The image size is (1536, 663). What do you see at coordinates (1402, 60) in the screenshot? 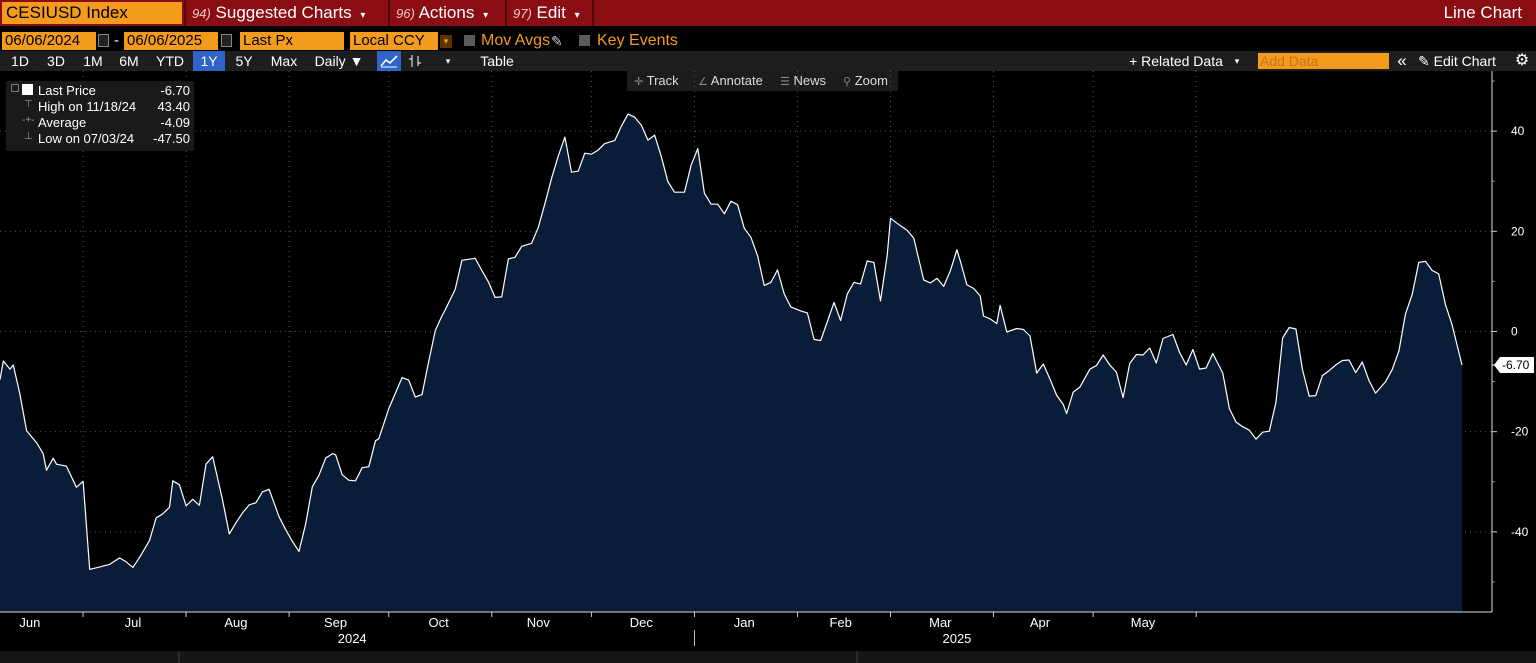
I see `collapse-icon: «` at bounding box center [1402, 60].